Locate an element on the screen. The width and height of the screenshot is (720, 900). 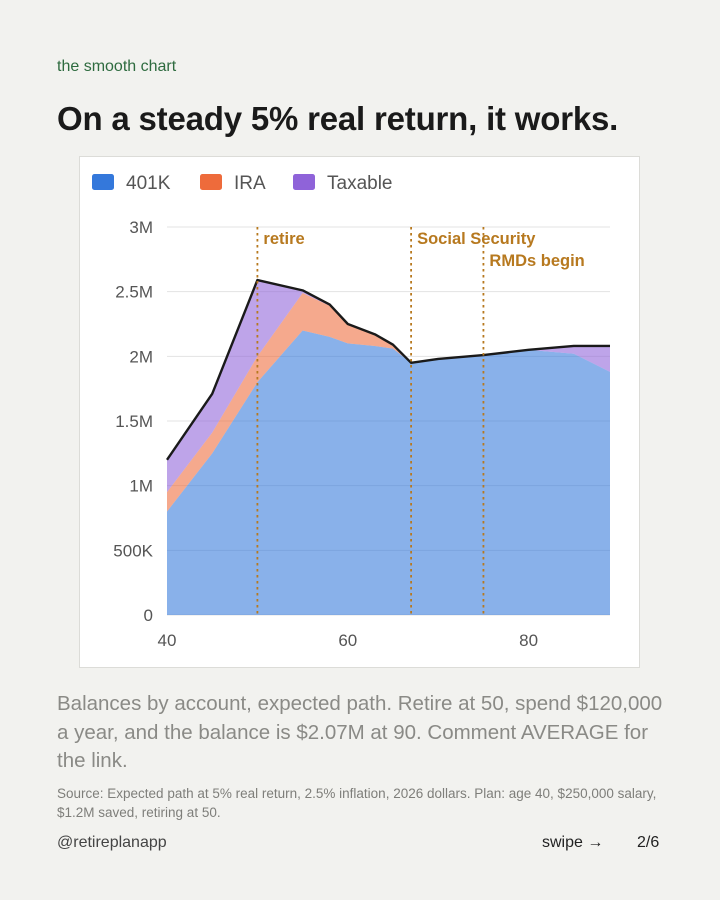
legend-label: 401K is located at coordinates (148, 183).